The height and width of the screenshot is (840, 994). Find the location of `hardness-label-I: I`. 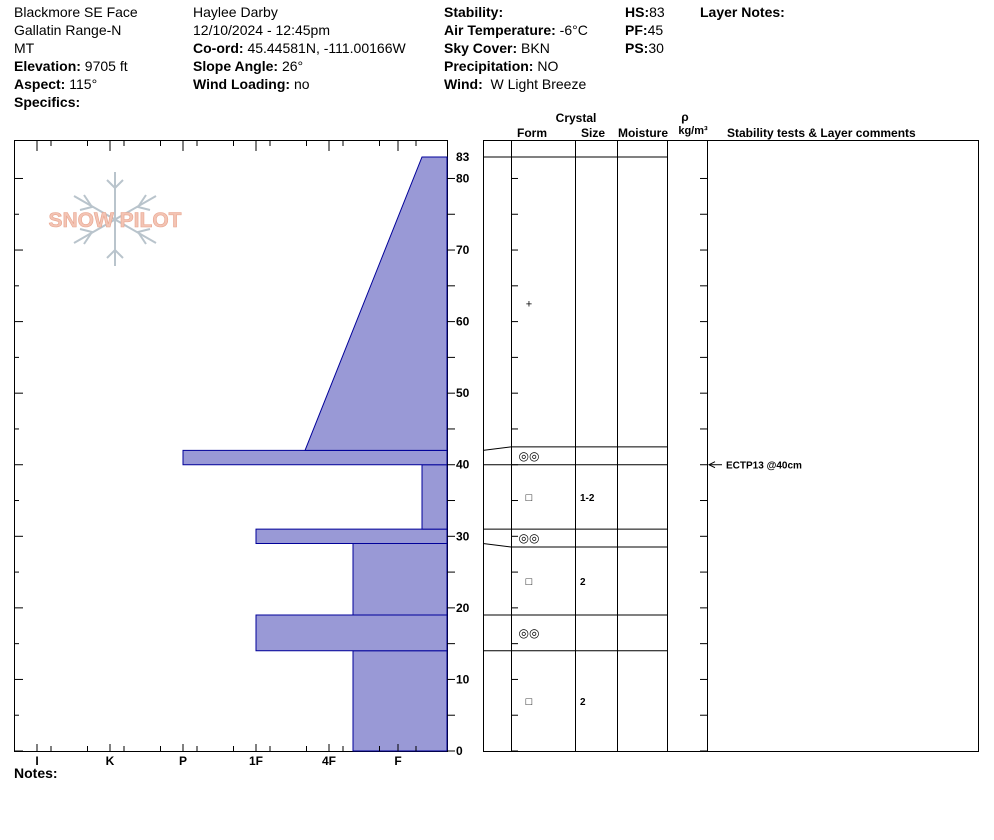

hardness-label-I: I is located at coordinates (36, 761).